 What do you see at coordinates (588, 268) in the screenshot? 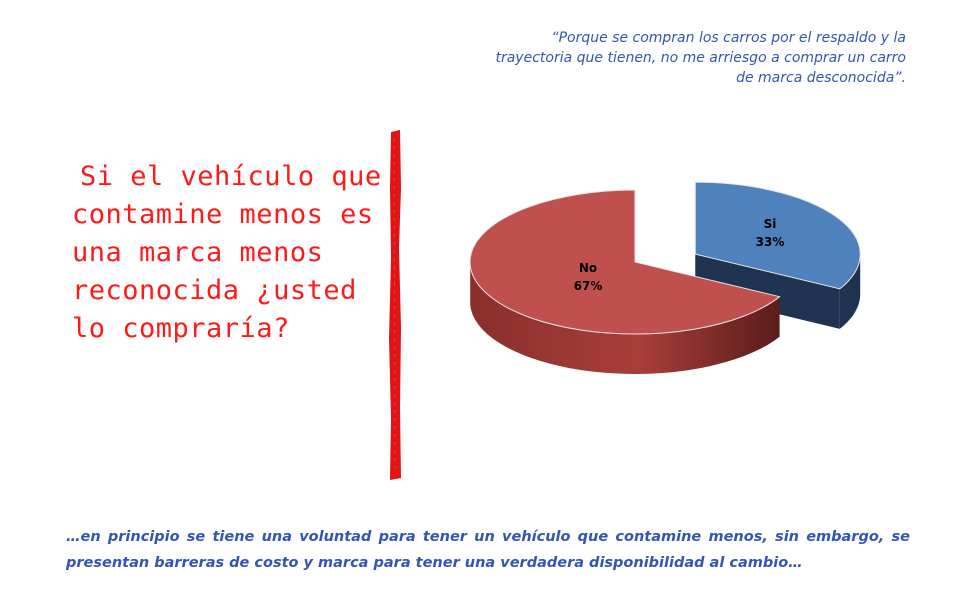
I see `slice-label-no: No` at bounding box center [588, 268].